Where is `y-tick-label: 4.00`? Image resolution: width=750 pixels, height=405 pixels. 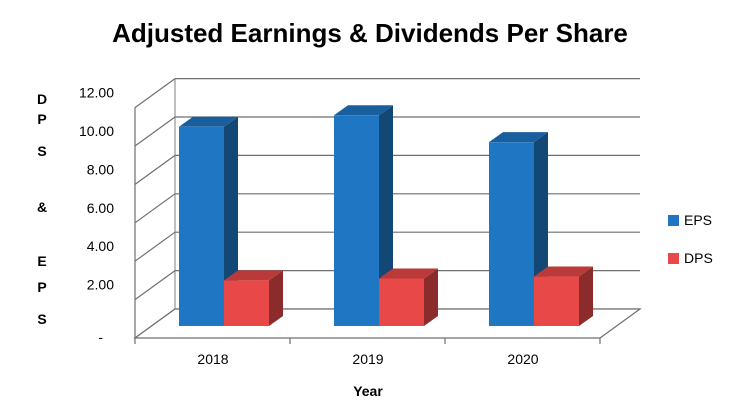 y-tick-label: 4.00 is located at coordinates (100, 246).